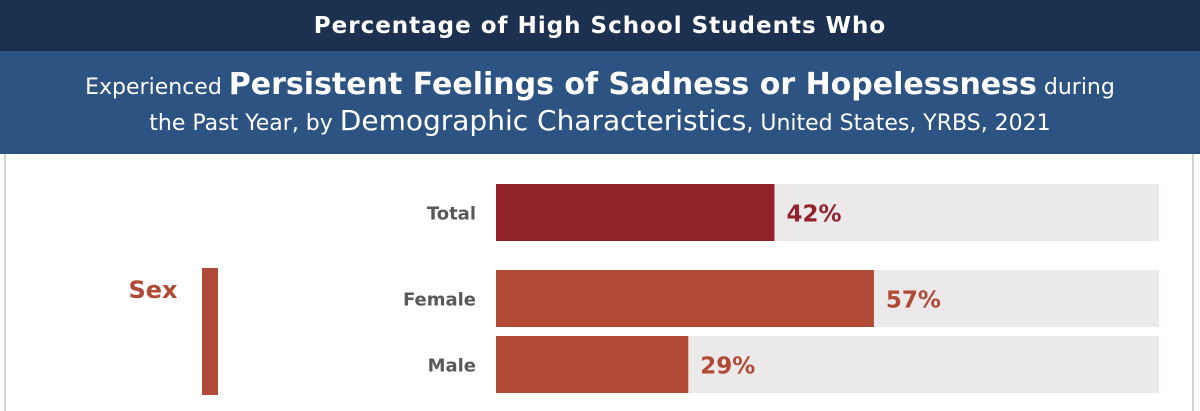 Image resolution: width=1200 pixels, height=411 pixels. Describe the element at coordinates (727, 367) in the screenshot. I see `value-label-male: 29%` at that location.